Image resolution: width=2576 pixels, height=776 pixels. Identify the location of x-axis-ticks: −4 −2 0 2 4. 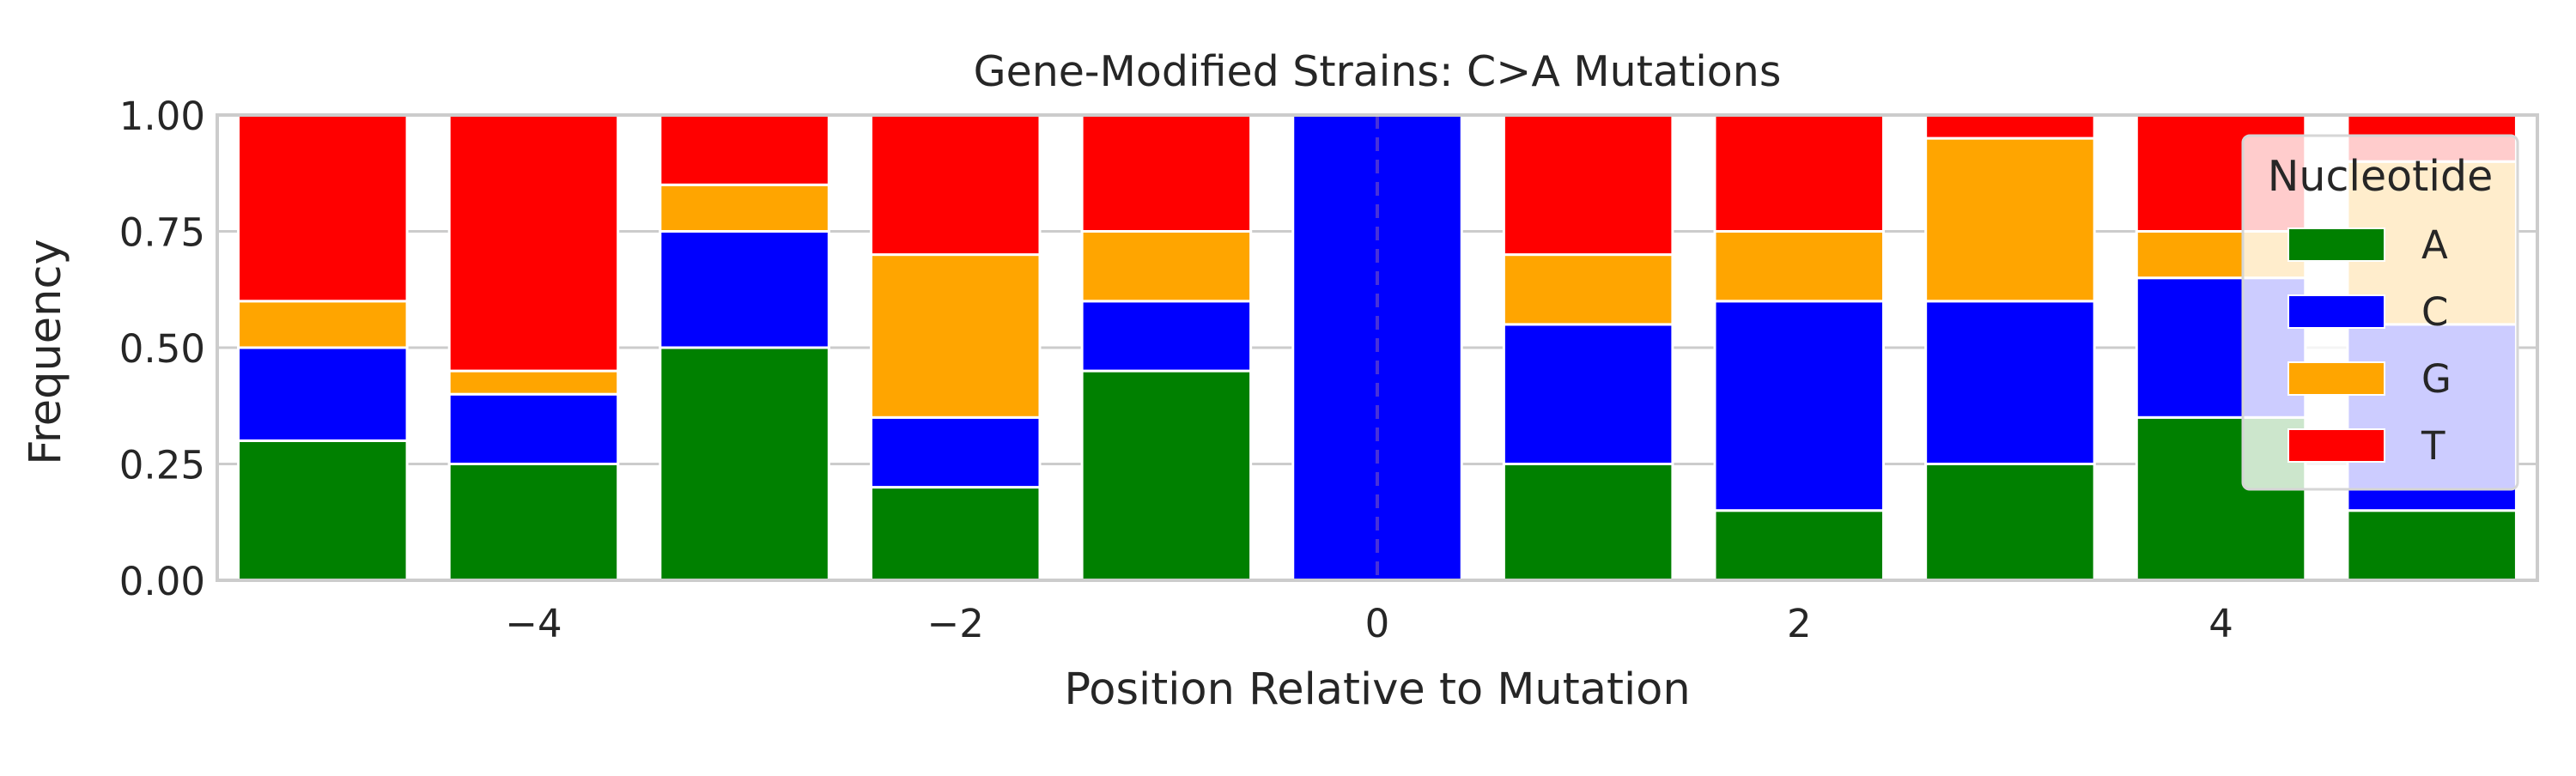
(1369, 623).